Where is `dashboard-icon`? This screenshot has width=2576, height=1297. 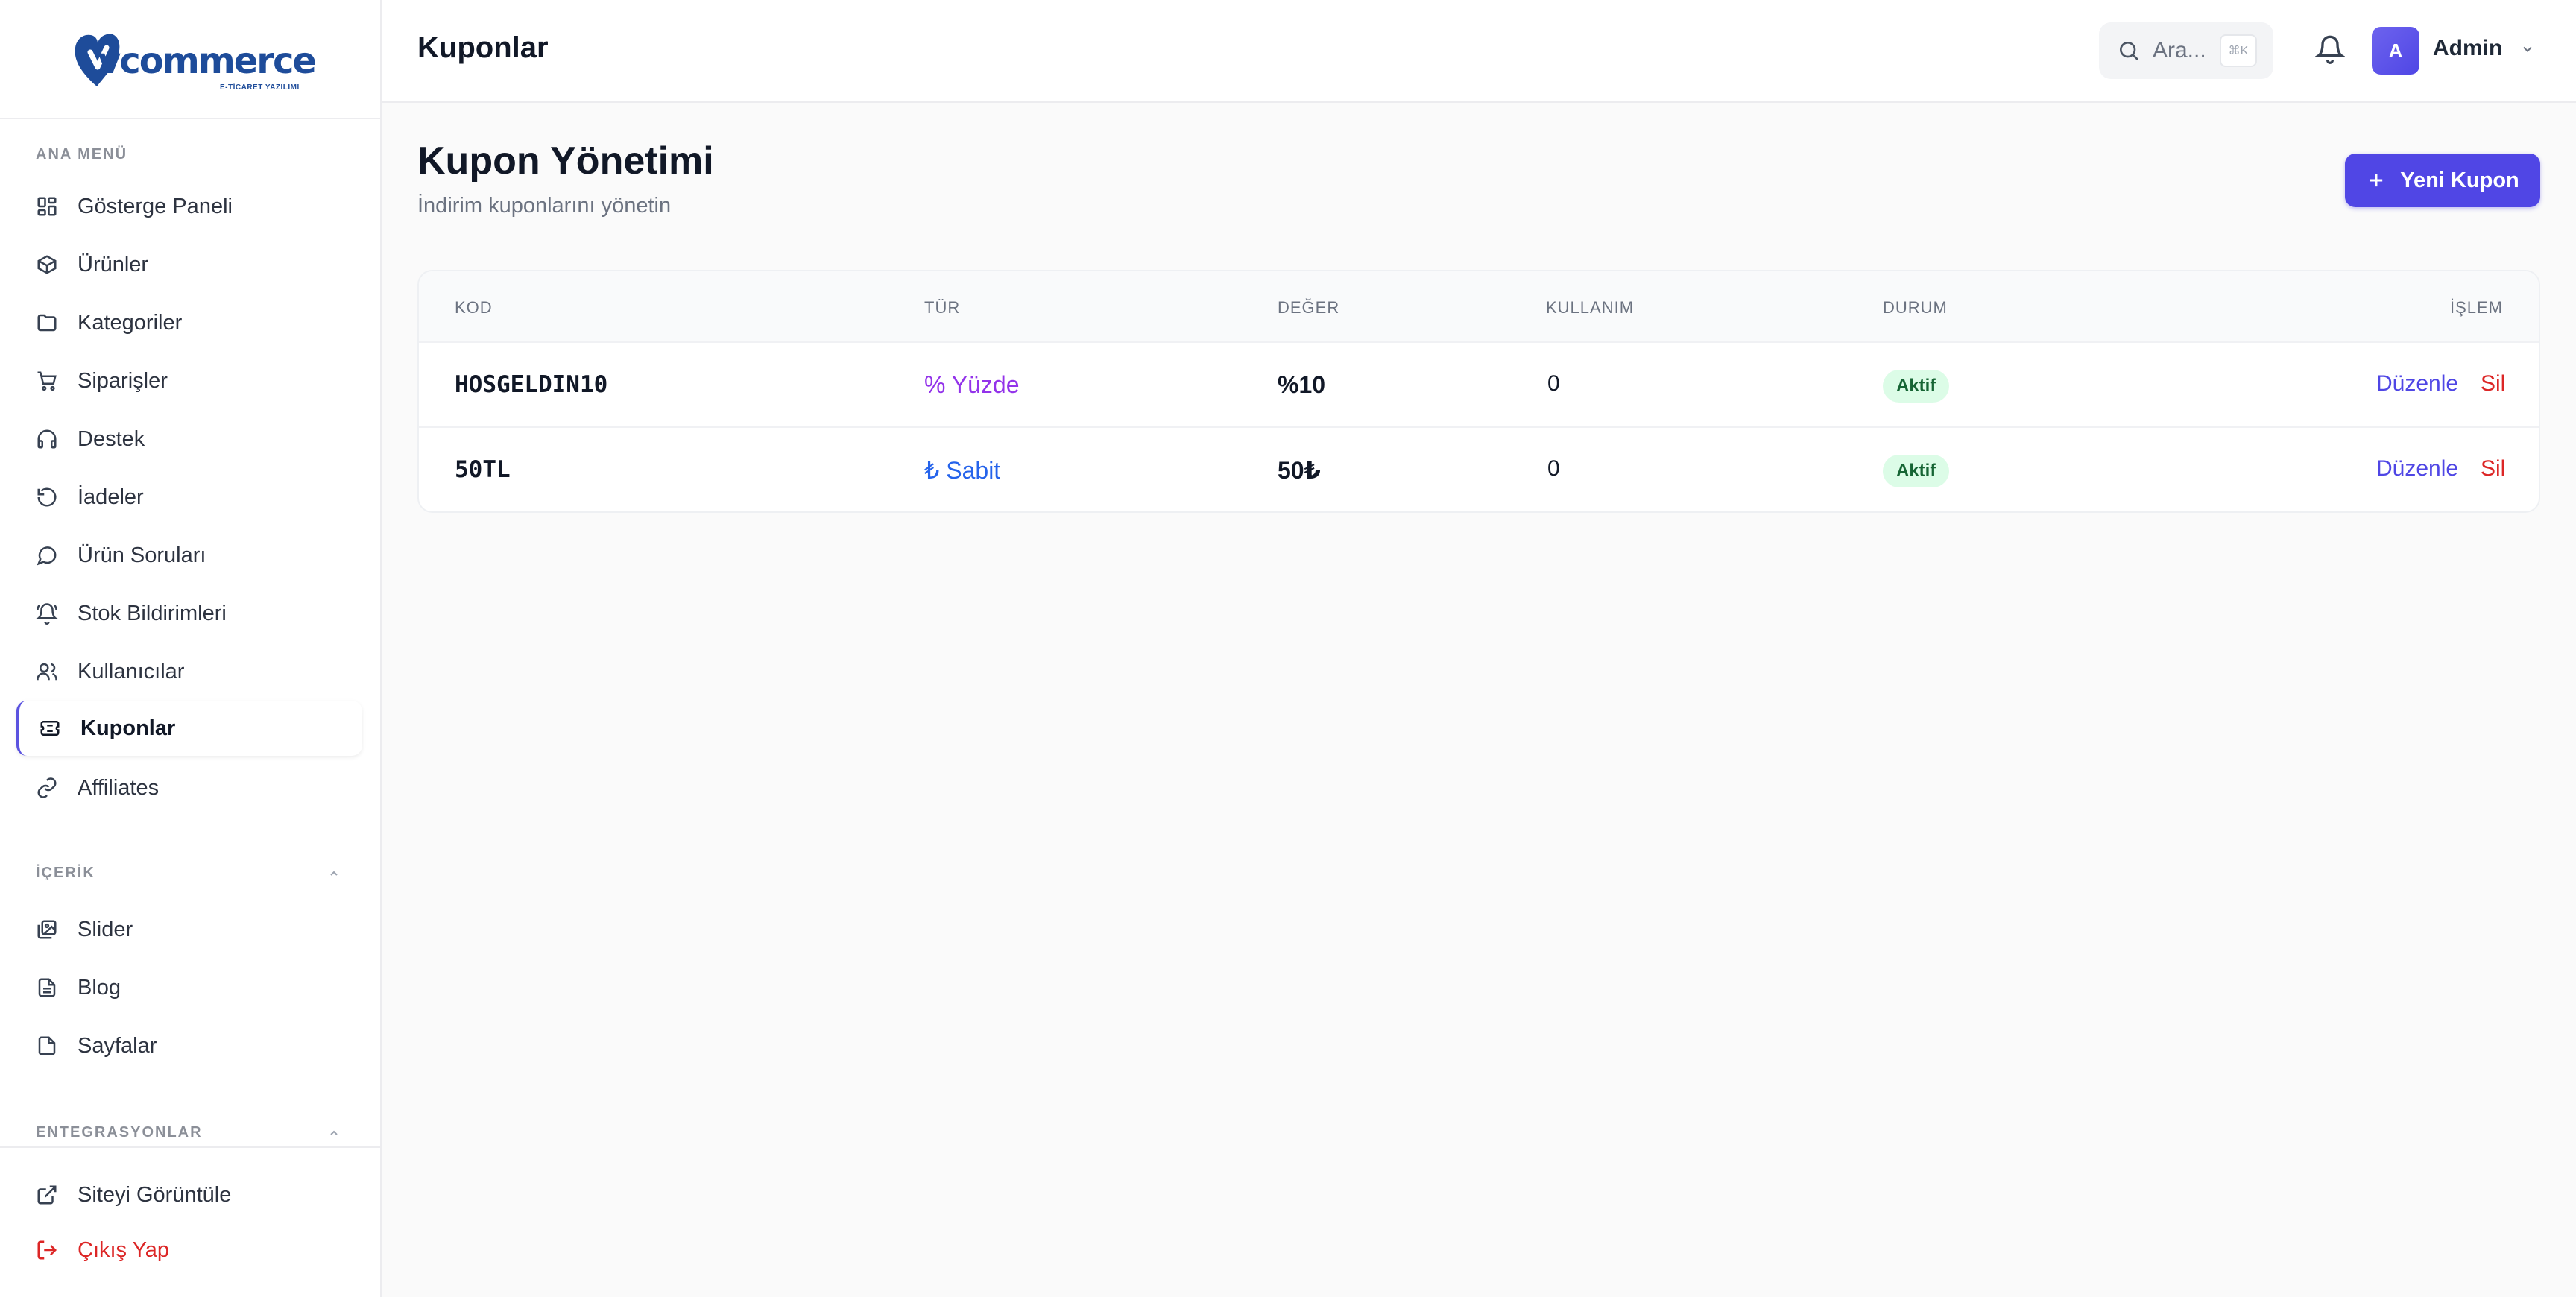 dashboard-icon is located at coordinates (47, 207).